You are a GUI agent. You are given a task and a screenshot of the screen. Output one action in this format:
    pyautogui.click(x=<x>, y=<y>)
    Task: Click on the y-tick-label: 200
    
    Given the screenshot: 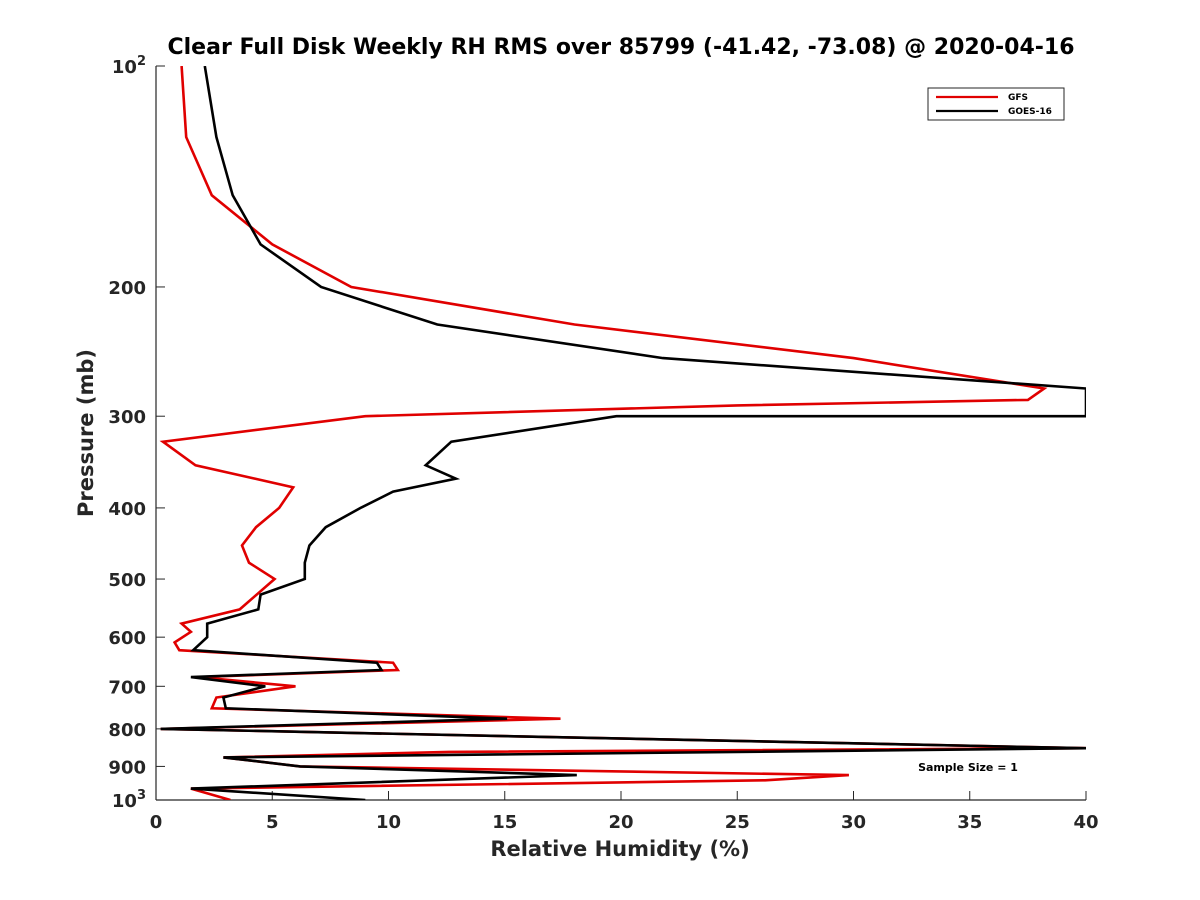 What is the action you would take?
    pyautogui.click(x=127, y=288)
    